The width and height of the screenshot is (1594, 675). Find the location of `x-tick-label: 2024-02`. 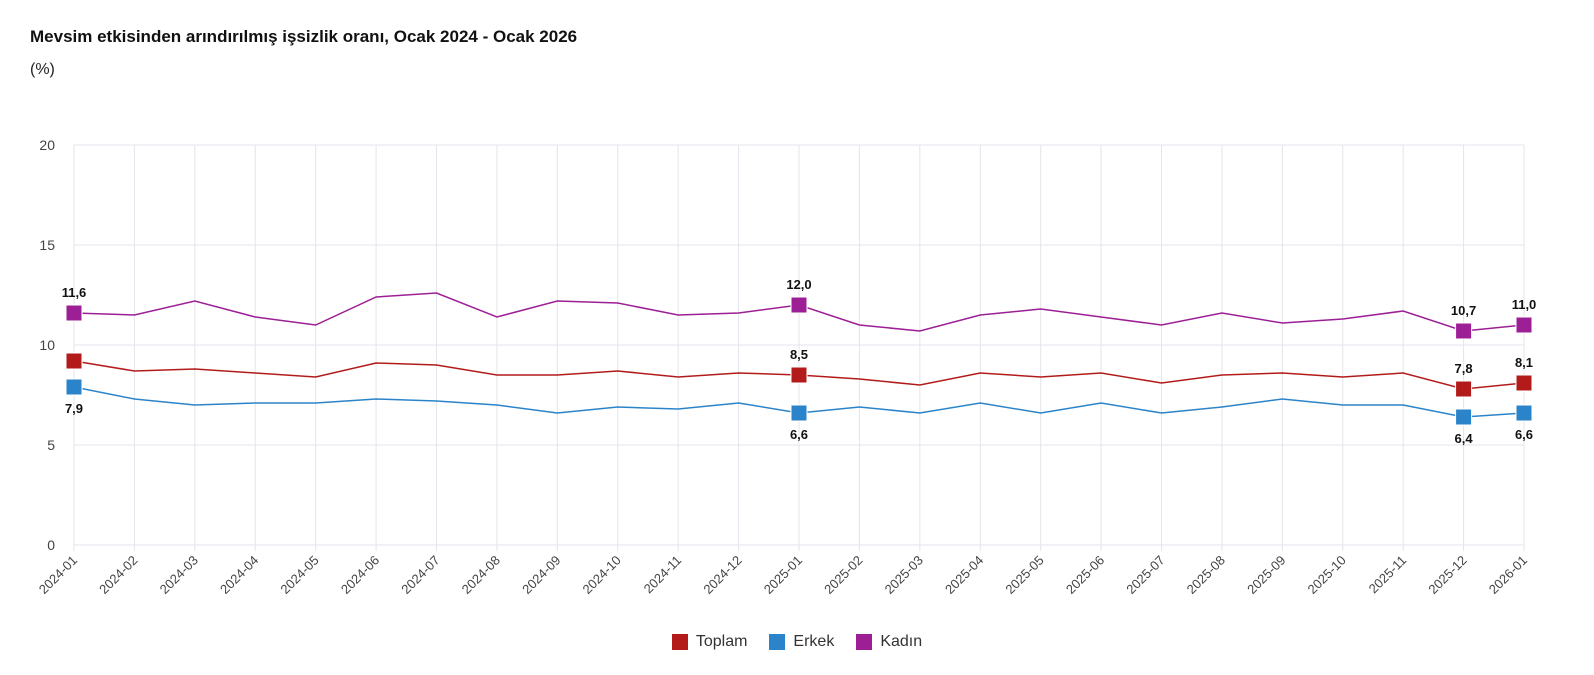

x-tick-label: 2024-02 is located at coordinates (118, 575).